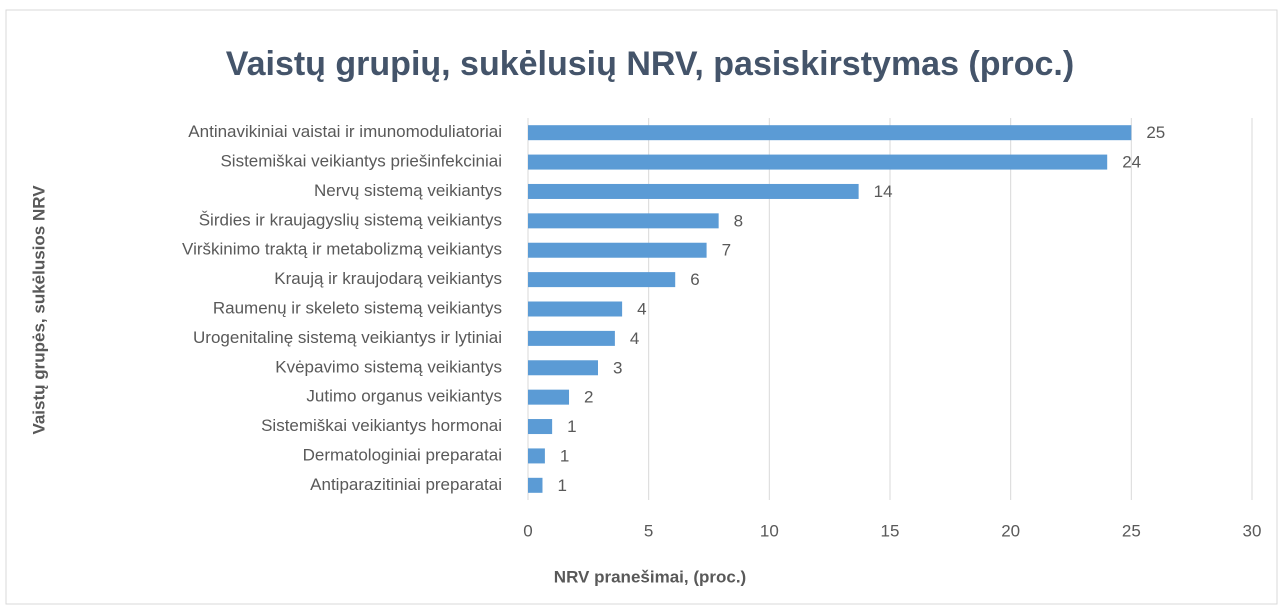 The height and width of the screenshot is (610, 1283). What do you see at coordinates (1252, 530) in the screenshot?
I see `x-tick-label: 30` at bounding box center [1252, 530].